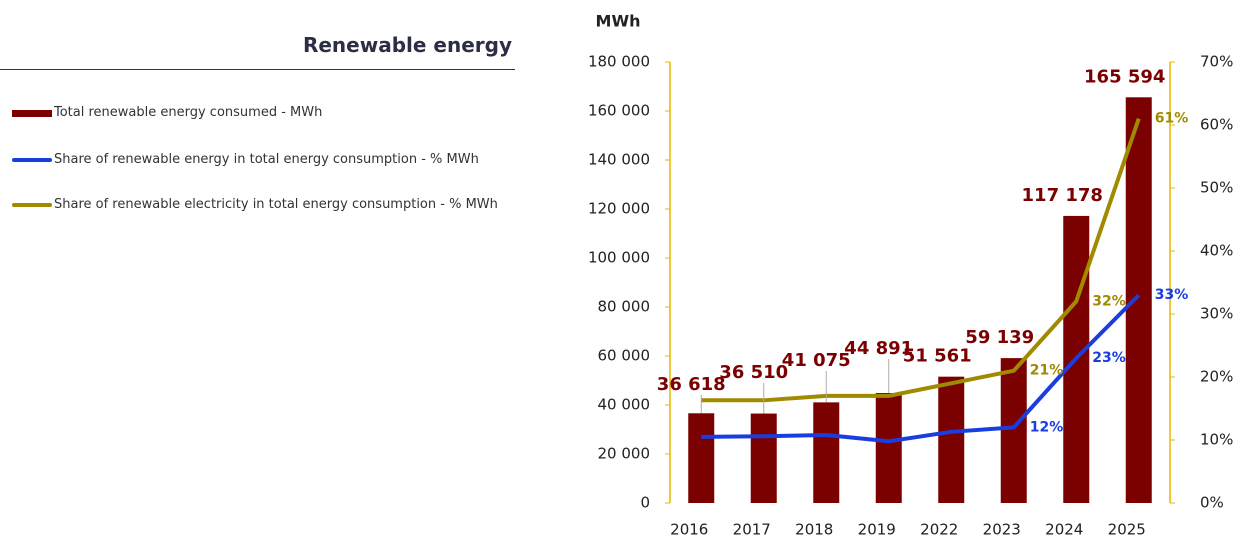 The width and height of the screenshot is (1237, 541). I want to click on y-tick-label: 120 000, so click(619, 209).